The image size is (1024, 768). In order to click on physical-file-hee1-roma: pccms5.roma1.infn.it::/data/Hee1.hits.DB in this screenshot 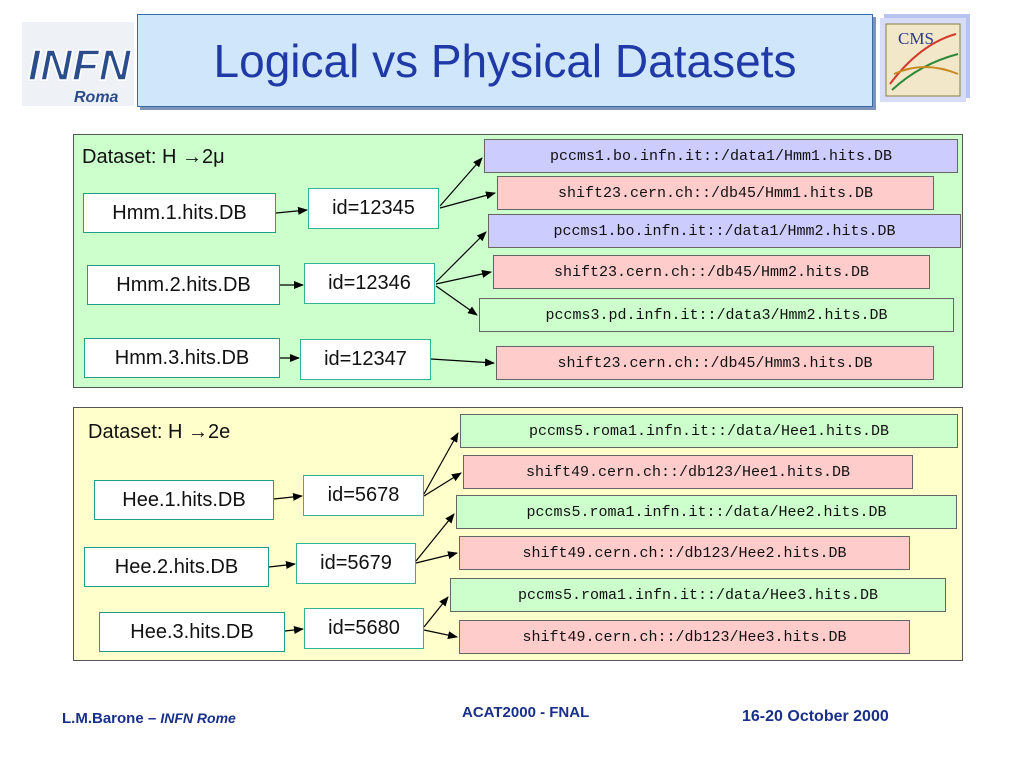, I will do `click(709, 431)`.